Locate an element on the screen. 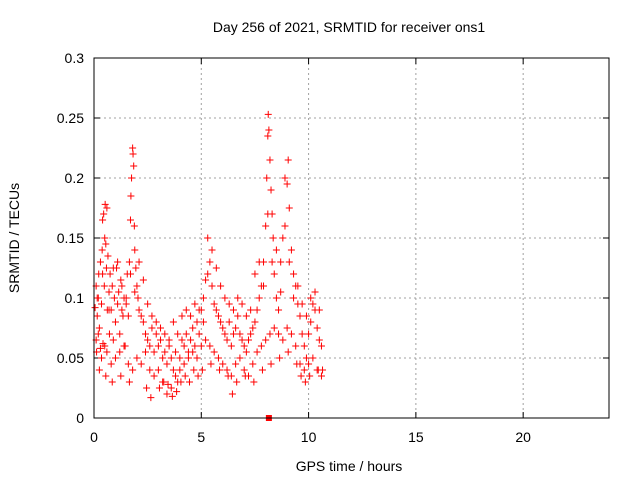  y-tick-label: 0.3 is located at coordinates (75, 58).